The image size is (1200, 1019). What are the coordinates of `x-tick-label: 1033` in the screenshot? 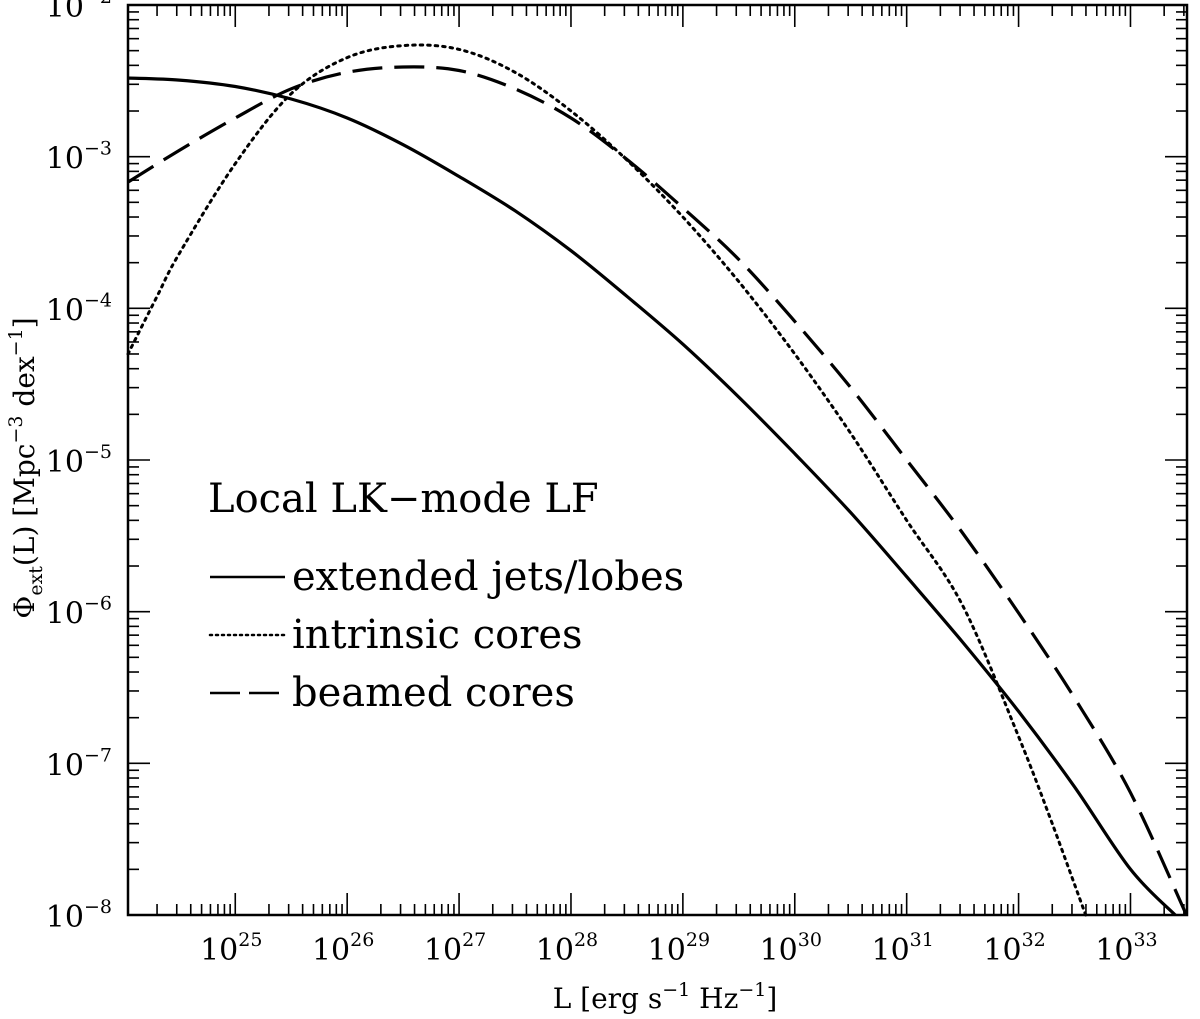 It's located at (1126, 948).